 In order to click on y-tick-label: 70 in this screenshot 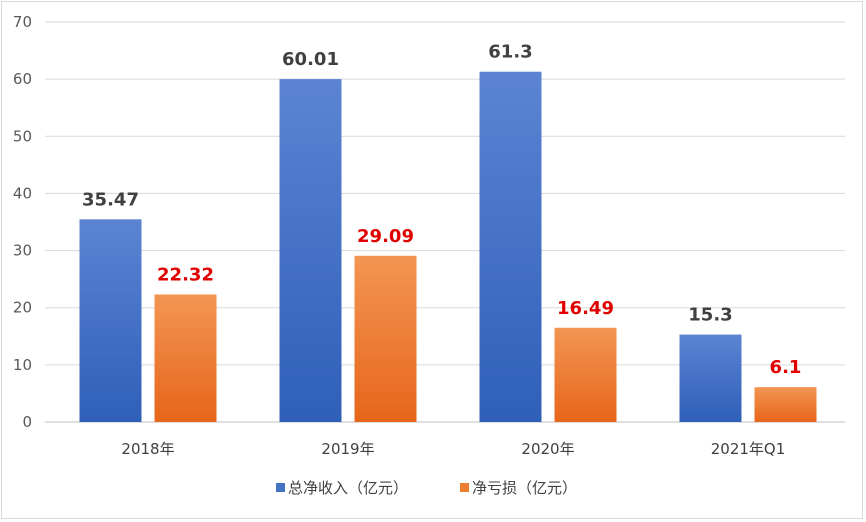, I will do `click(22, 22)`.